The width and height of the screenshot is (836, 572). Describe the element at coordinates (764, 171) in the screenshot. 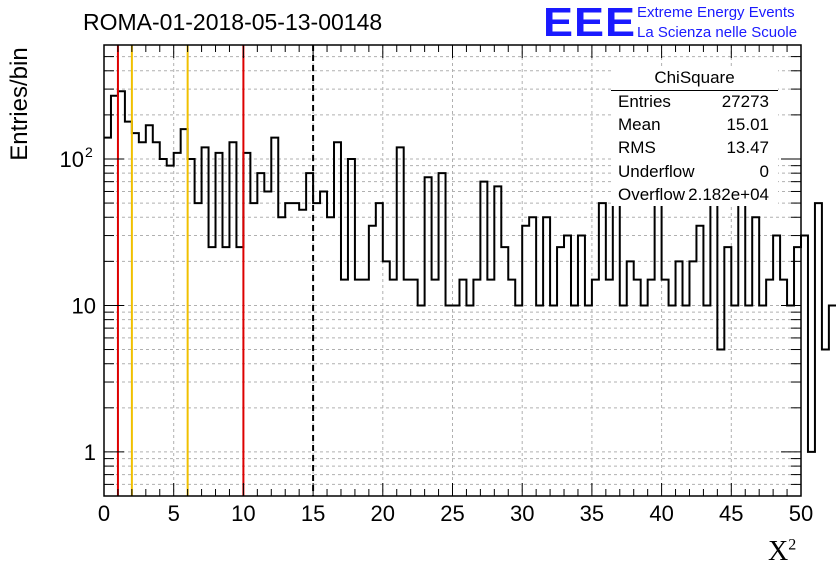

I see `stat-value: 0` at that location.